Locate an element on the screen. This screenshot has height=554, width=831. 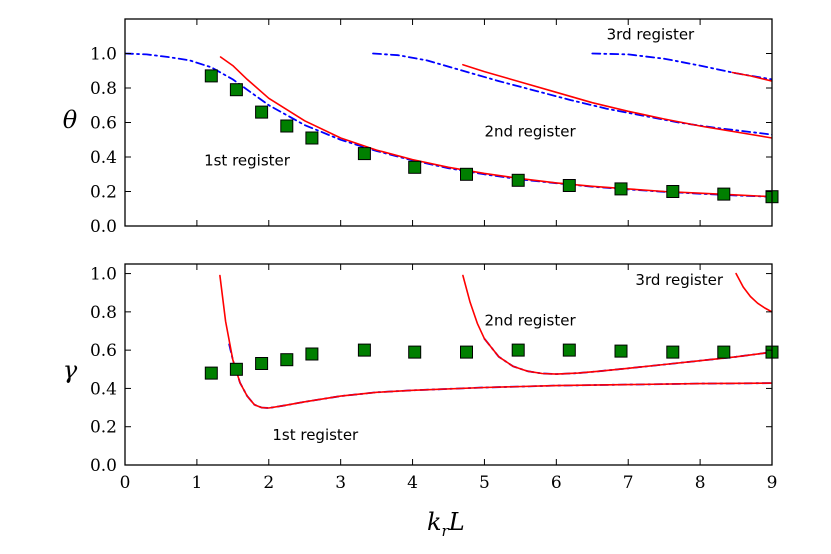
theta-y-tick-label: 0.2 is located at coordinates (103, 193).